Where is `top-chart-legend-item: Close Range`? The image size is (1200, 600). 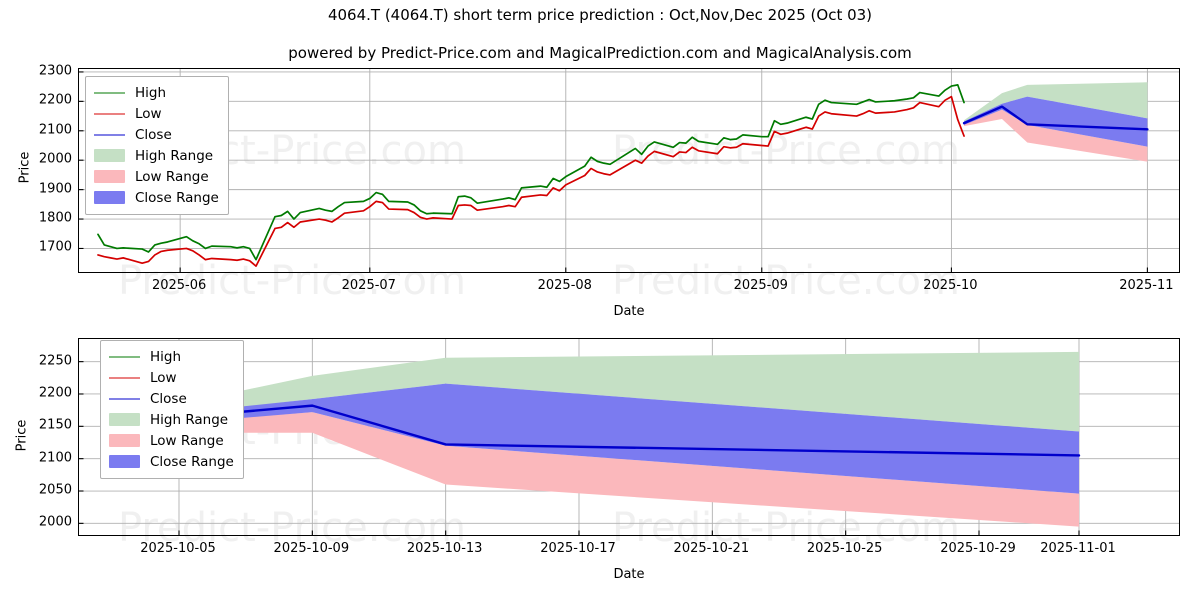 top-chart-legend-item: Close Range is located at coordinates (156, 197).